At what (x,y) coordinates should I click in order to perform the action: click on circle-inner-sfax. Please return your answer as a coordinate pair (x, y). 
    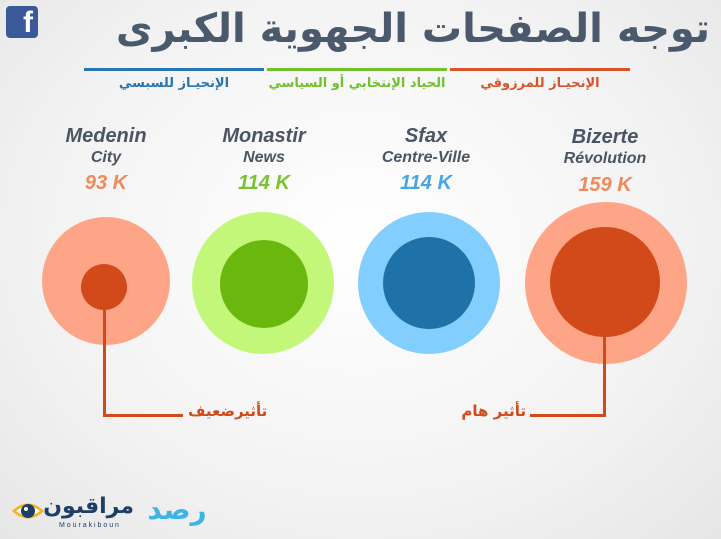
    Looking at the image, I should click on (429, 283).